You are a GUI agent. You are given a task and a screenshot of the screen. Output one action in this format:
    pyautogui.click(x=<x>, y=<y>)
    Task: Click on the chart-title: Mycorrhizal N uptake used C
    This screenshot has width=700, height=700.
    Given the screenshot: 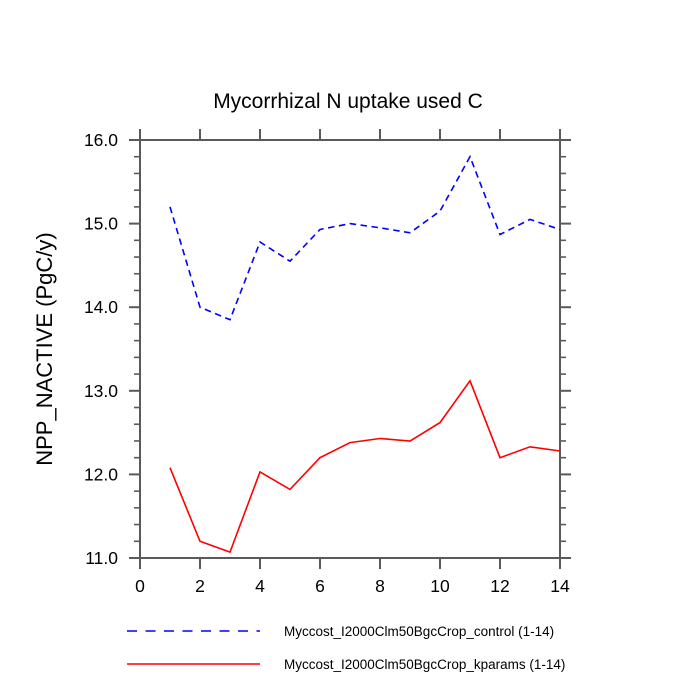 What is the action you would take?
    pyautogui.click(x=348, y=101)
    